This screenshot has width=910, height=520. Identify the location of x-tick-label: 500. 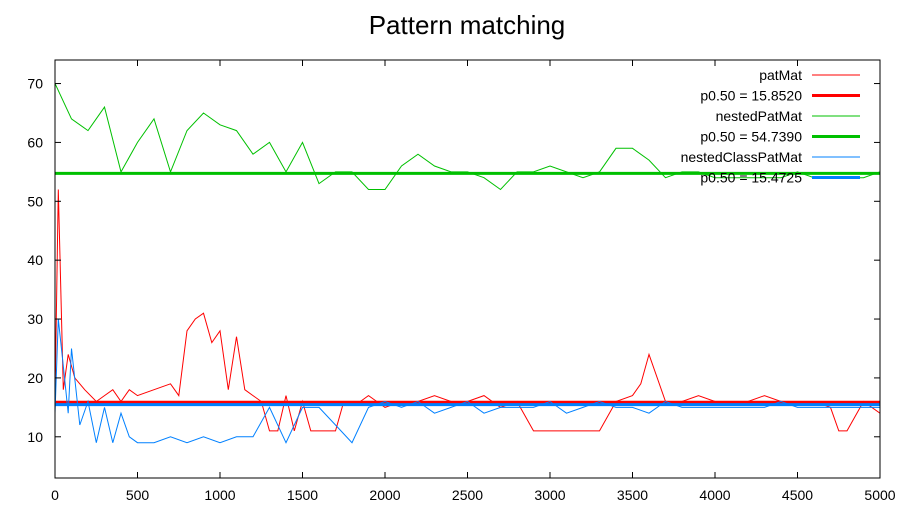
(138, 495).